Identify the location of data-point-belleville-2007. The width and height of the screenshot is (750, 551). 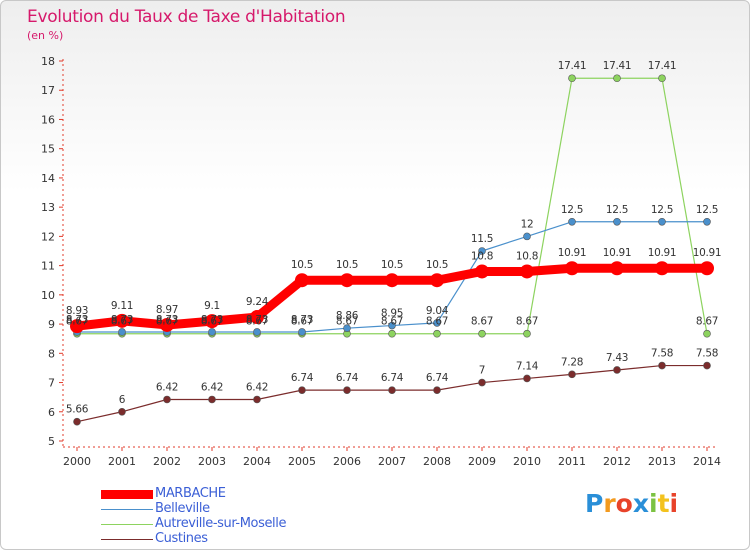
(392, 325).